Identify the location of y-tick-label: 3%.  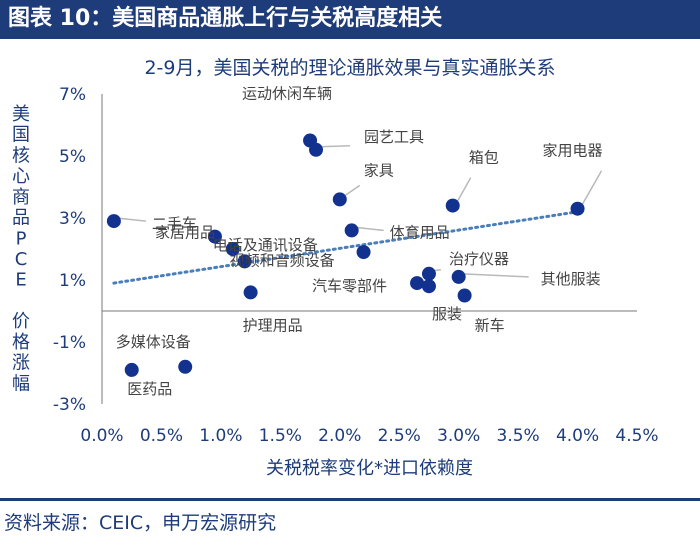
(72, 219).